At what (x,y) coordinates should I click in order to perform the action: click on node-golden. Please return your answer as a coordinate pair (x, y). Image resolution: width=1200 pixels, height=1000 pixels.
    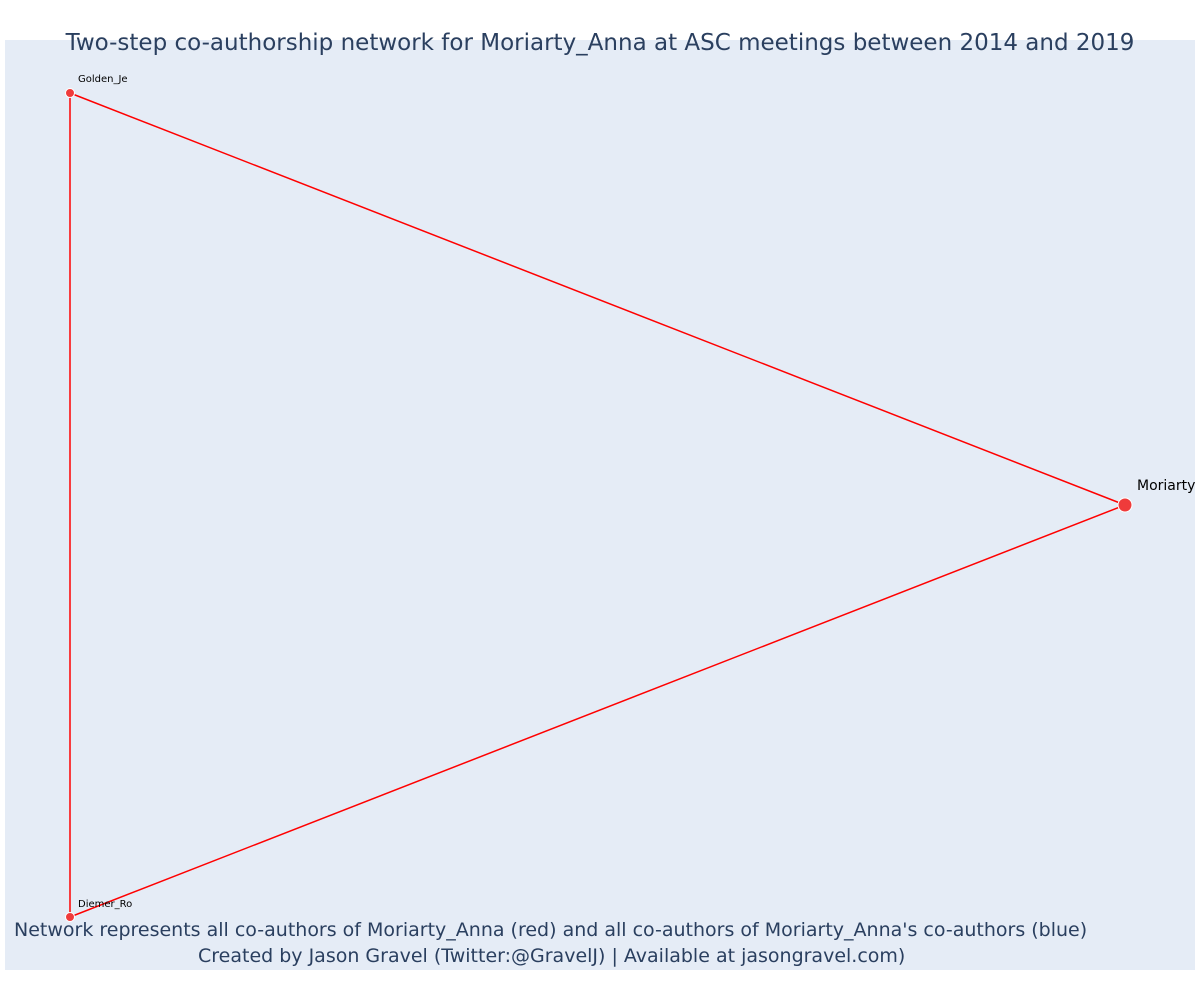
    Looking at the image, I should click on (70, 93).